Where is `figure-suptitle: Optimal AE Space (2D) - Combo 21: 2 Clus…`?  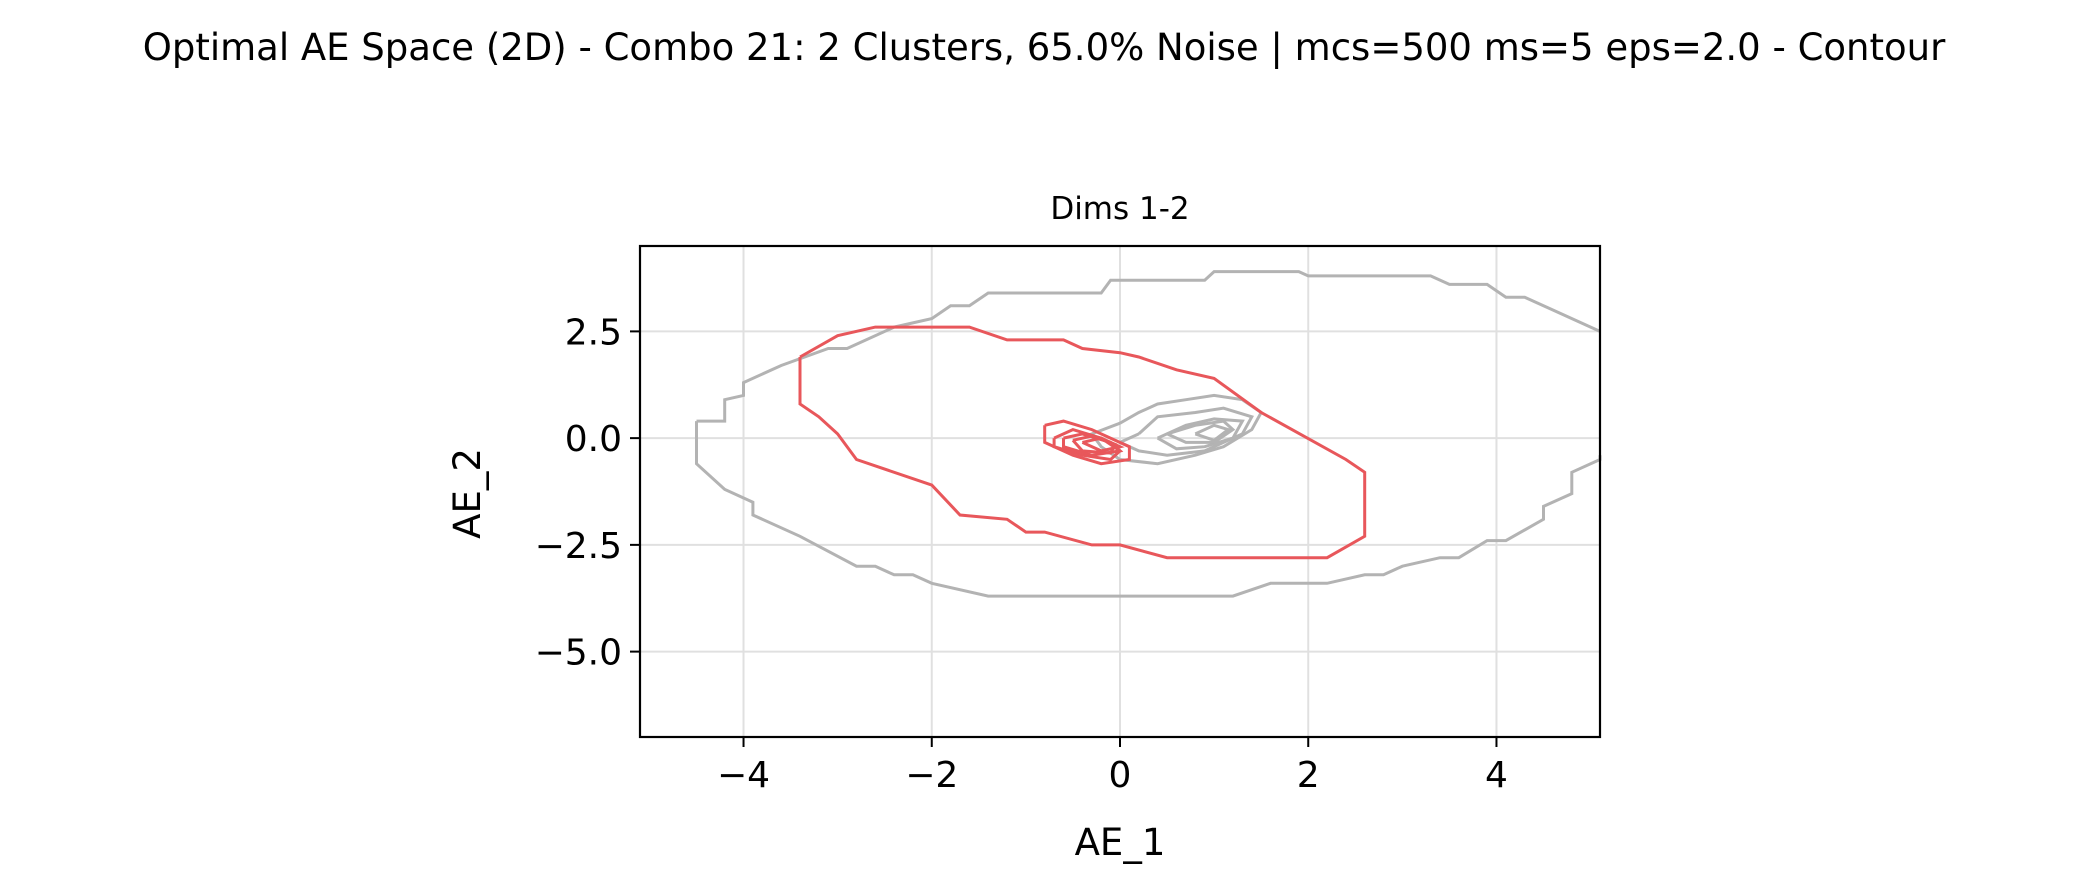
figure-suptitle: Optimal AE Space (2D) - Combo 21: 2 Clus… is located at coordinates (1044, 47).